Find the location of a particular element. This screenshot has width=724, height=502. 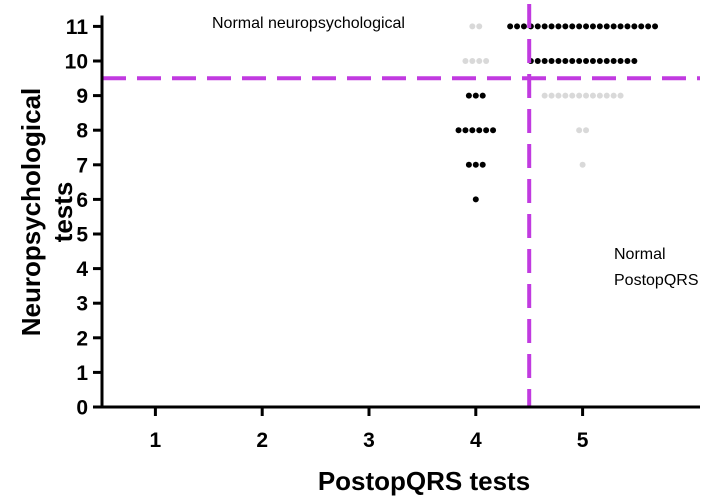

x-axis-title: PostopQRS tests is located at coordinates (424, 481).